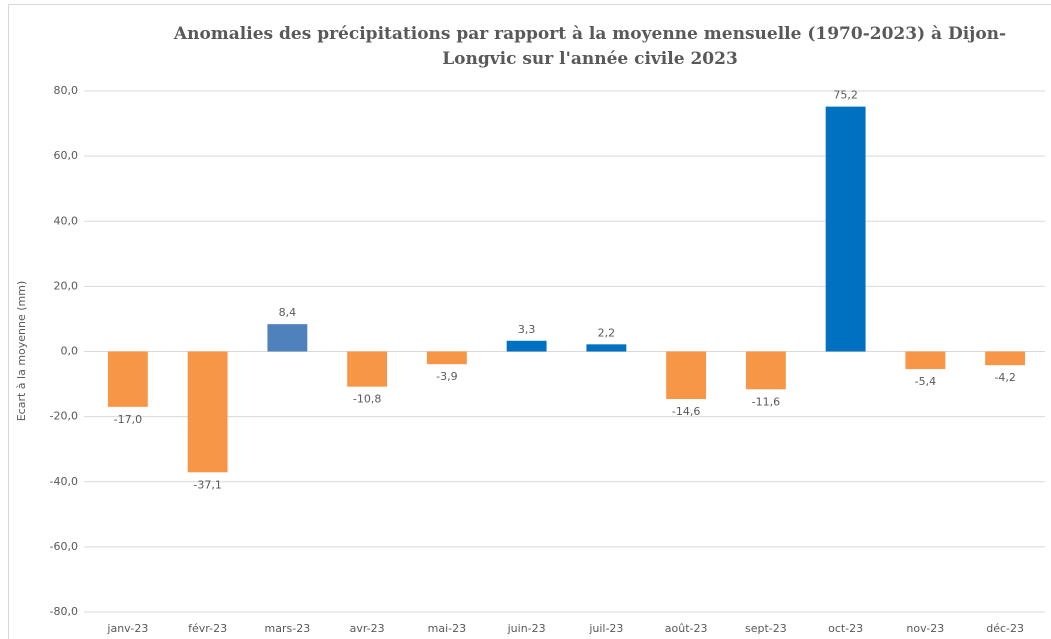 This screenshot has width=1051, height=639. What do you see at coordinates (925, 381) in the screenshot?
I see `data-label: -5,4` at bounding box center [925, 381].